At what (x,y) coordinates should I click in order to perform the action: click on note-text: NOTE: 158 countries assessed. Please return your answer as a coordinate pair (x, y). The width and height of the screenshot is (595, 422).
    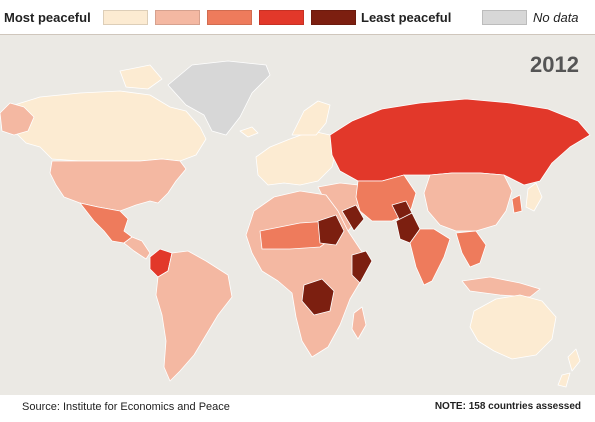
    Looking at the image, I should click on (507, 406).